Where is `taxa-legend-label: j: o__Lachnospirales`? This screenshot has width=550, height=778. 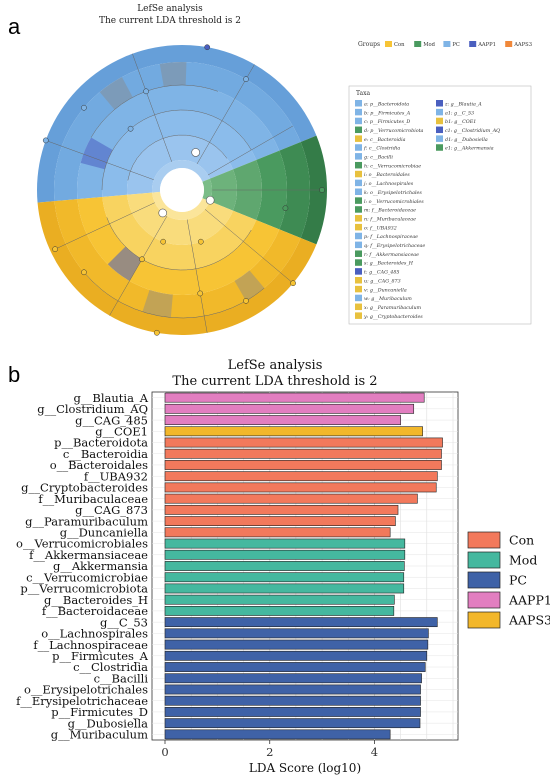 taxa-legend-label: j: o__Lachnospirales is located at coordinates (388, 184).